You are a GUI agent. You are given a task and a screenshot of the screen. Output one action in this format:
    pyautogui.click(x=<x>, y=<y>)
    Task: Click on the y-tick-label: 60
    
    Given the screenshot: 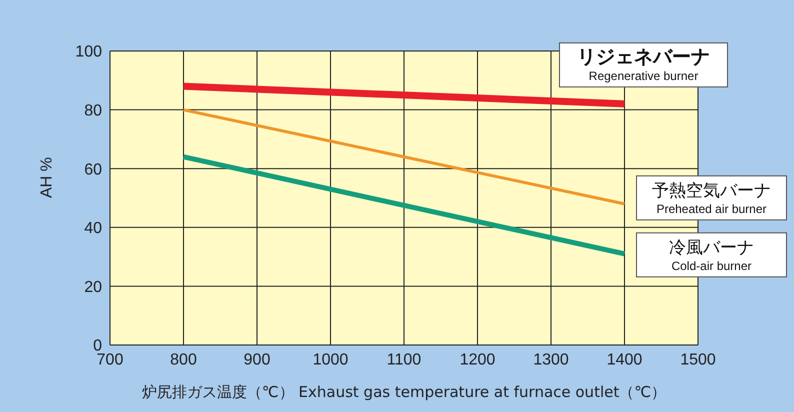 What is the action you would take?
    pyautogui.click(x=93, y=169)
    